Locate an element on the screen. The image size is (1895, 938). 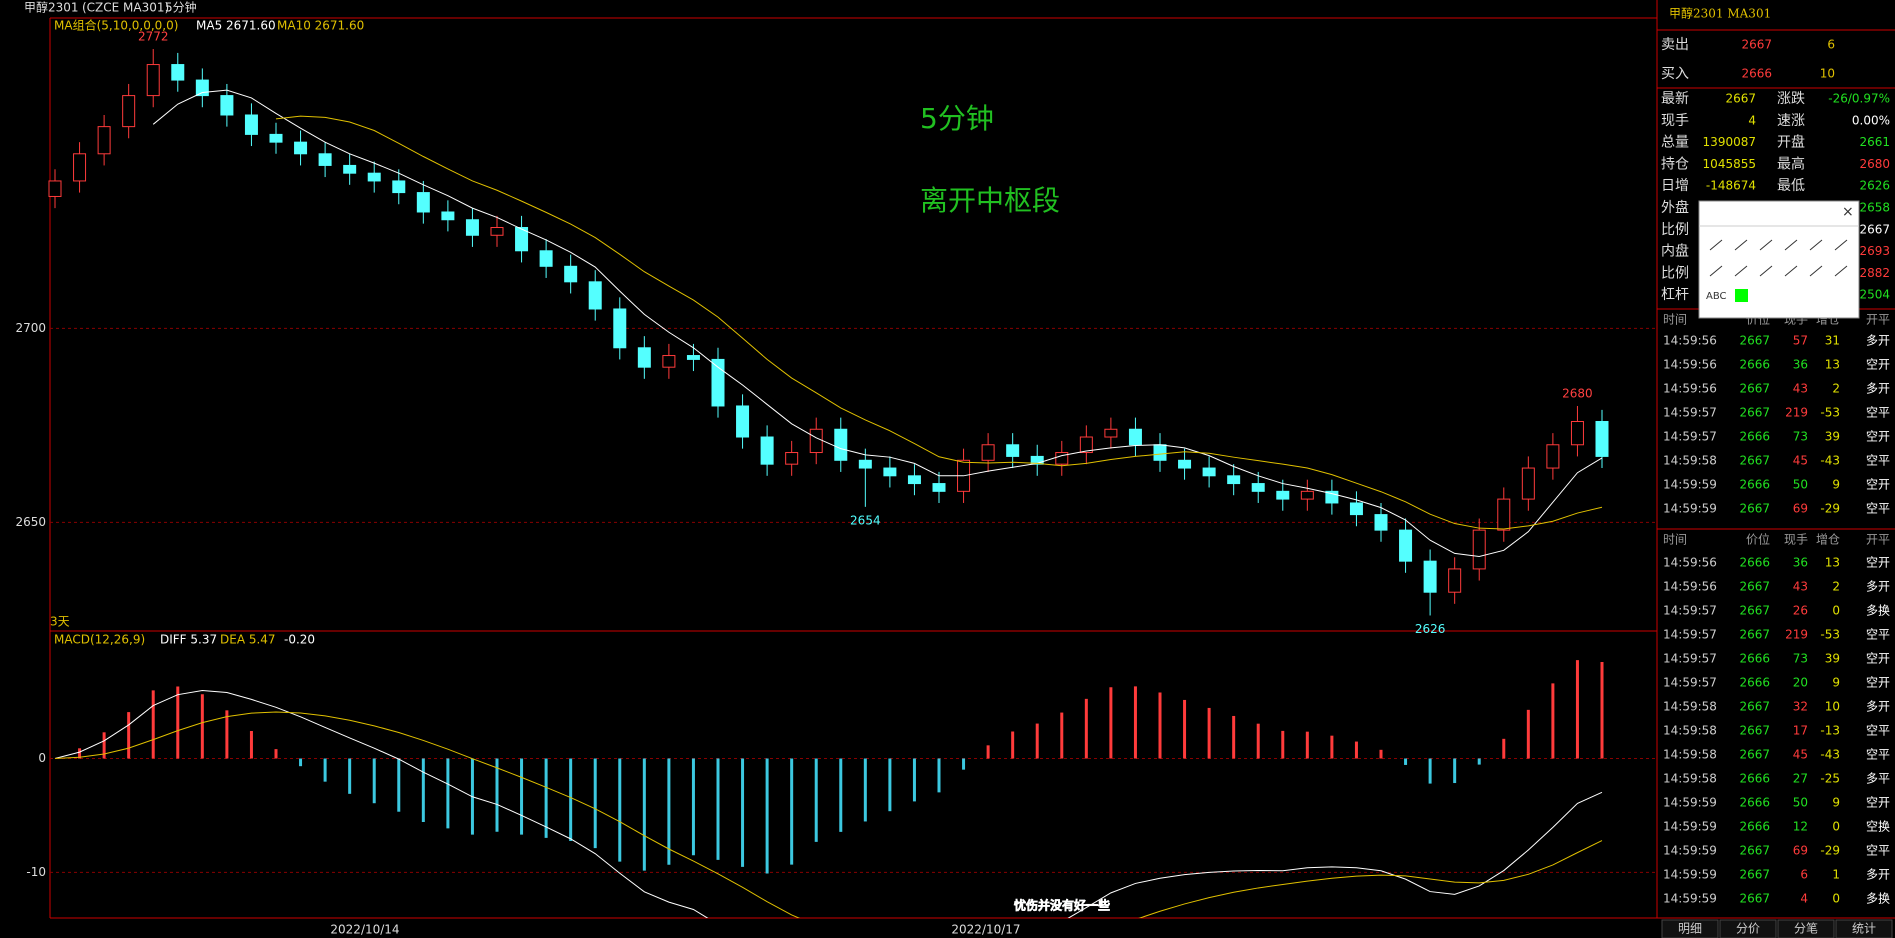
y-tick-label: 2700 is located at coordinates (30, 328).